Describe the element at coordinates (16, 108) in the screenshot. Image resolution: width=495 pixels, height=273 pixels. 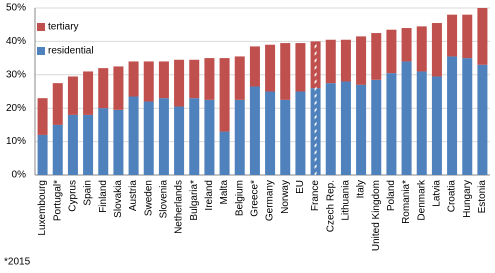
I see `y-tick-label: 20%` at that location.